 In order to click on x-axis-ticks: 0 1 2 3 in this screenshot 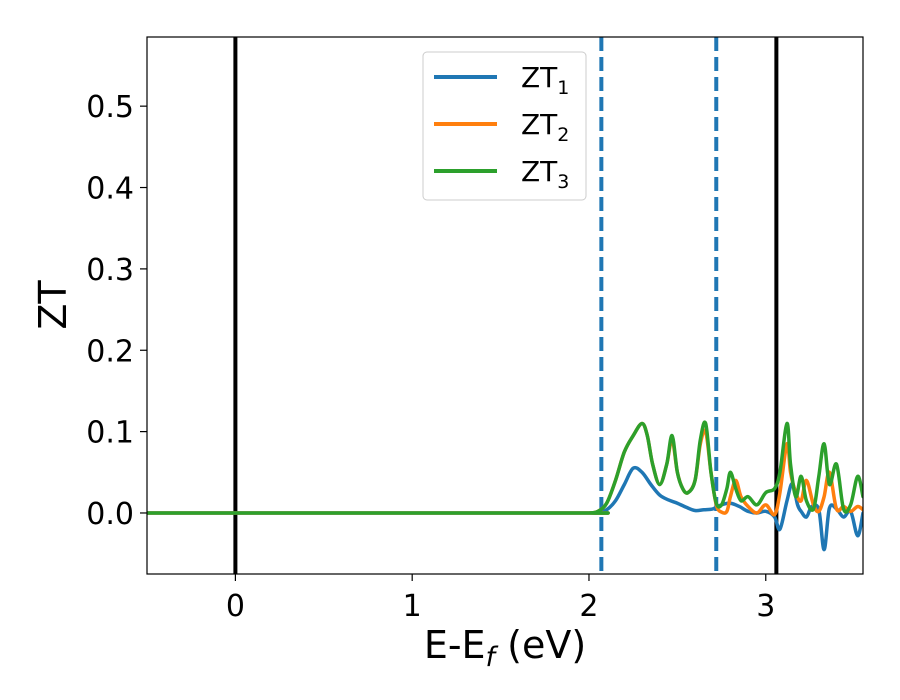, I will do `click(500, 599)`.